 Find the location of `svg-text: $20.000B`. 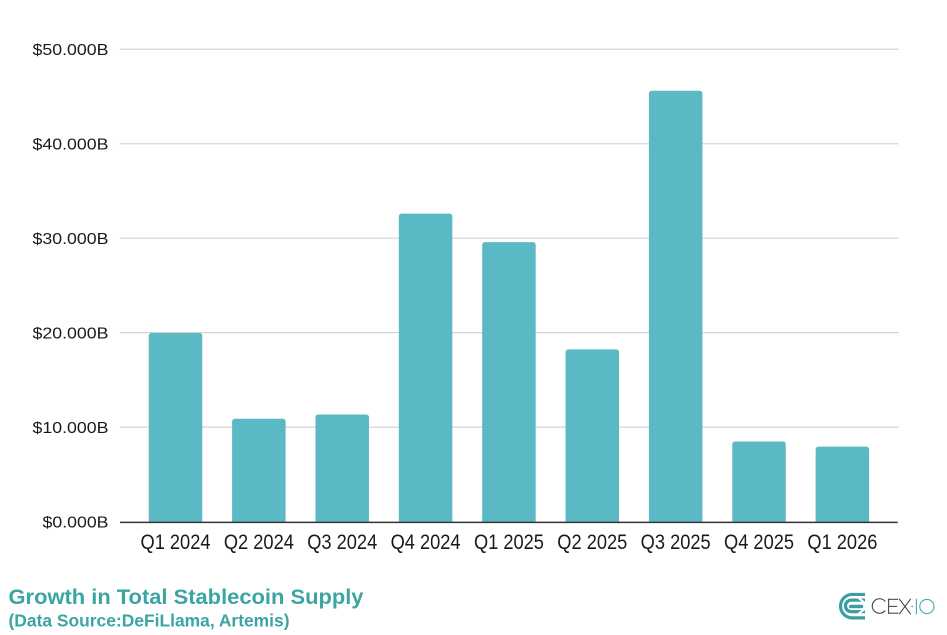

svg-text: $20.000B is located at coordinates (71, 334).